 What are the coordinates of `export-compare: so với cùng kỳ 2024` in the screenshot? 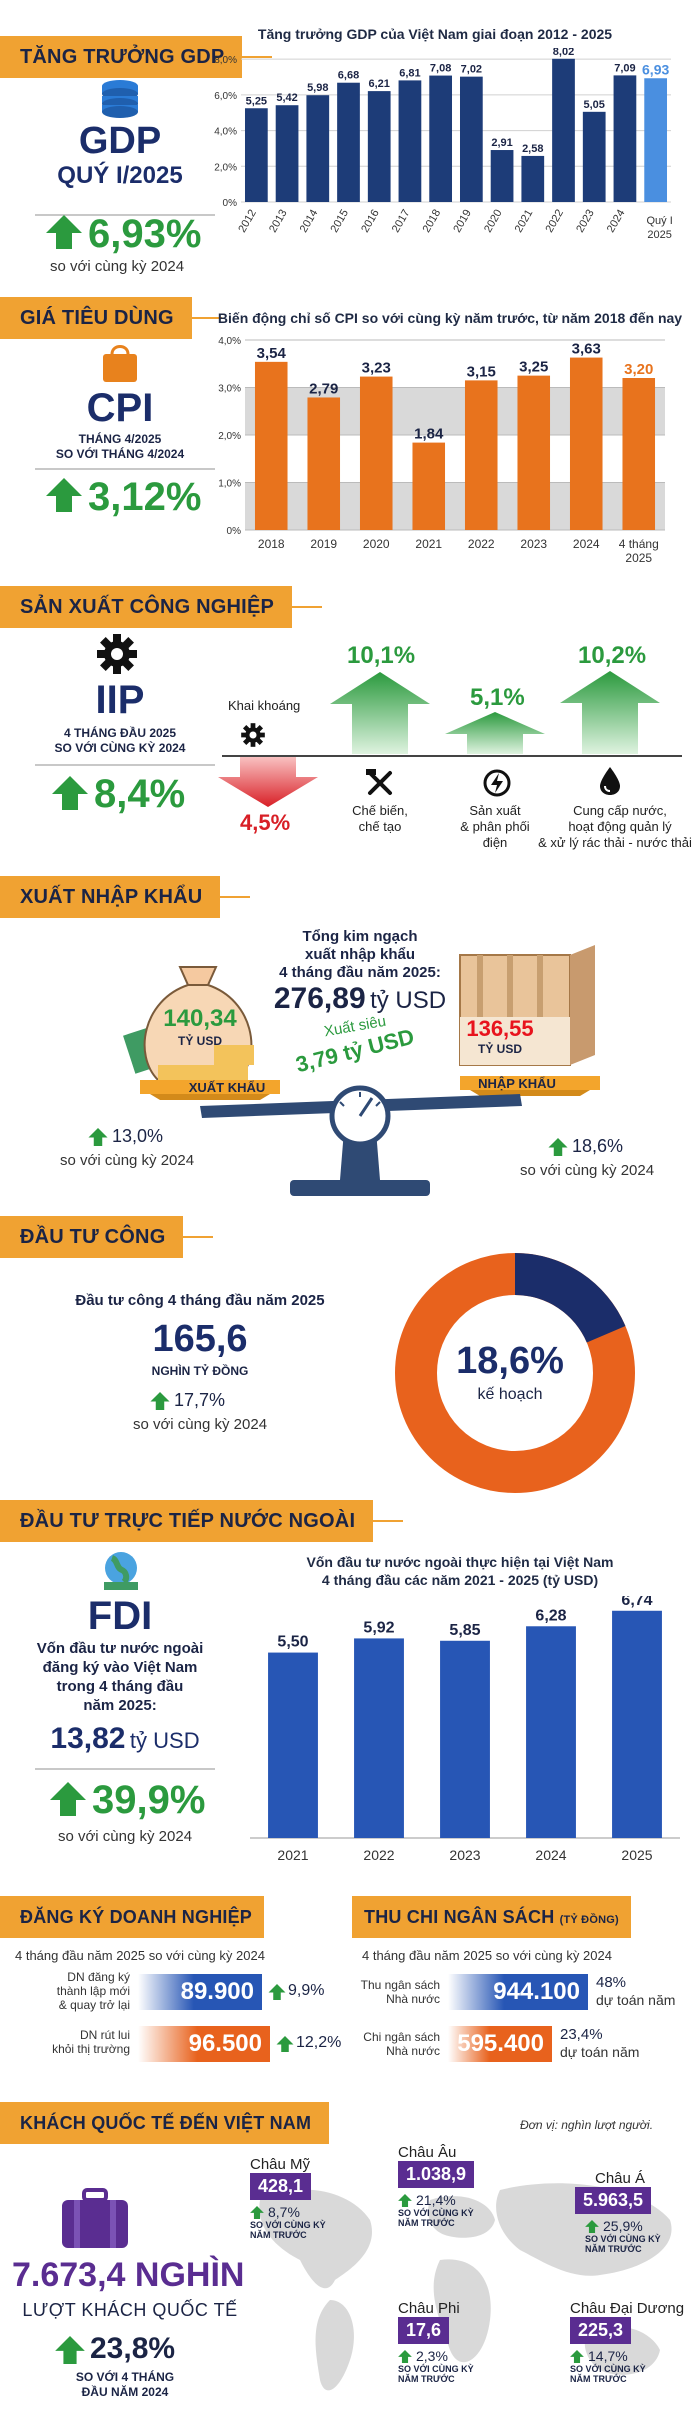 It's located at (127, 1160).